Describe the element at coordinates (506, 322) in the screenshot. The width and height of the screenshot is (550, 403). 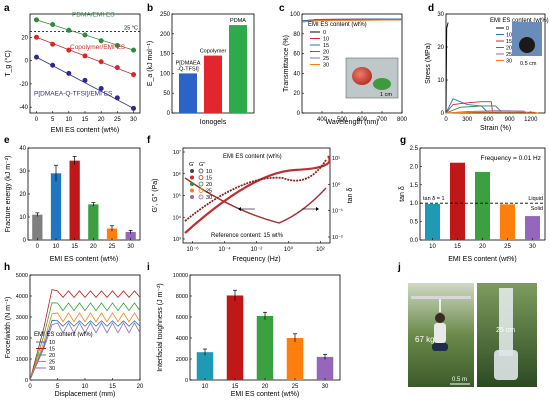
I see `photo-sample-strip` at that location.